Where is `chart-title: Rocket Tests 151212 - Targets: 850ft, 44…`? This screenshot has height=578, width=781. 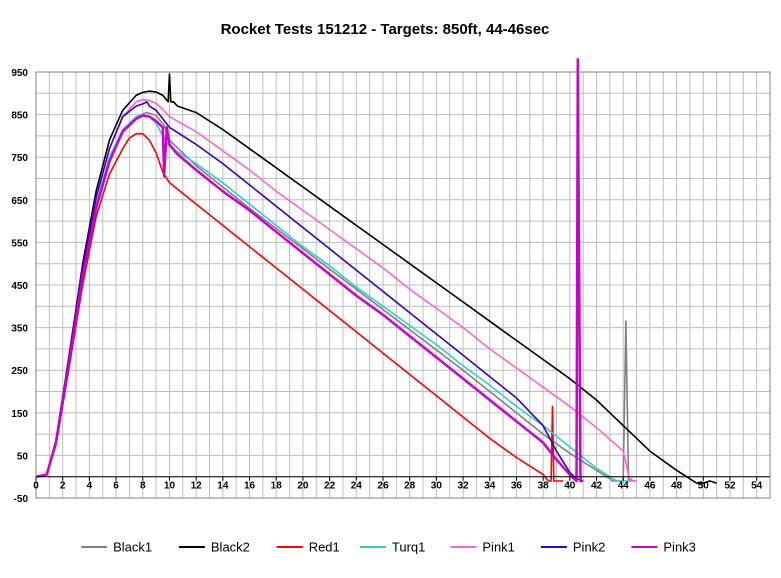 chart-title: Rocket Tests 151212 - Targets: 850ft, 44… is located at coordinates (385, 29).